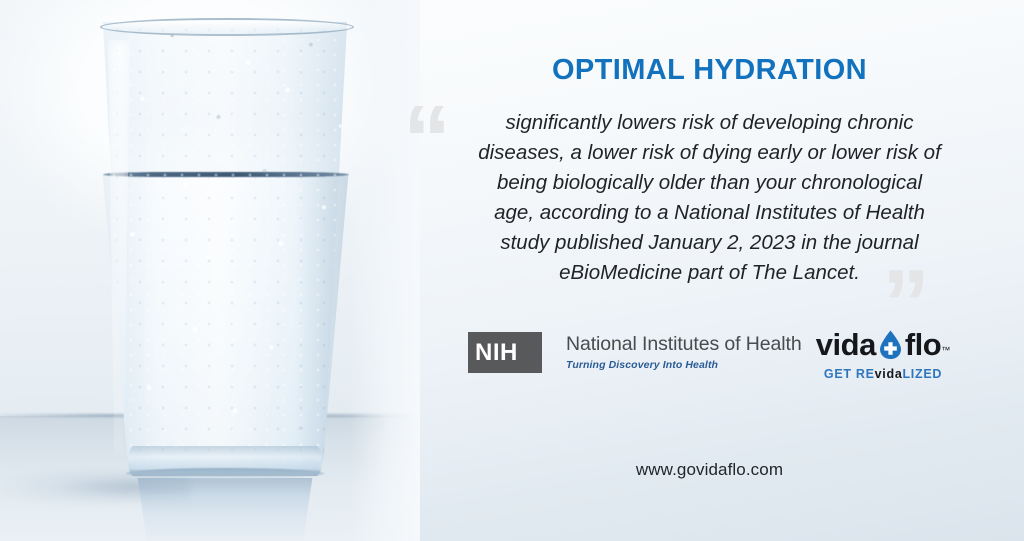 The height and width of the screenshot is (541, 1024). I want to click on closing-quote-icon: ”, so click(906, 303).